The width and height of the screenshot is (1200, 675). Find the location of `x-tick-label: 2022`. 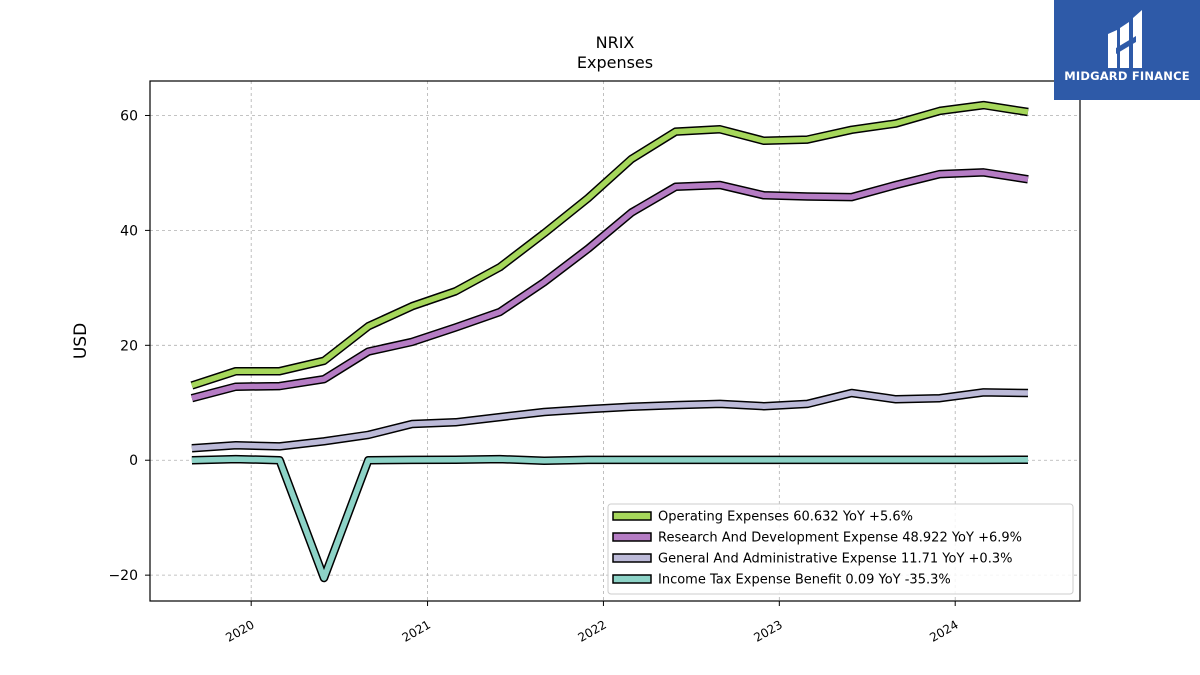

x-tick-label: 2022 is located at coordinates (591, 630).